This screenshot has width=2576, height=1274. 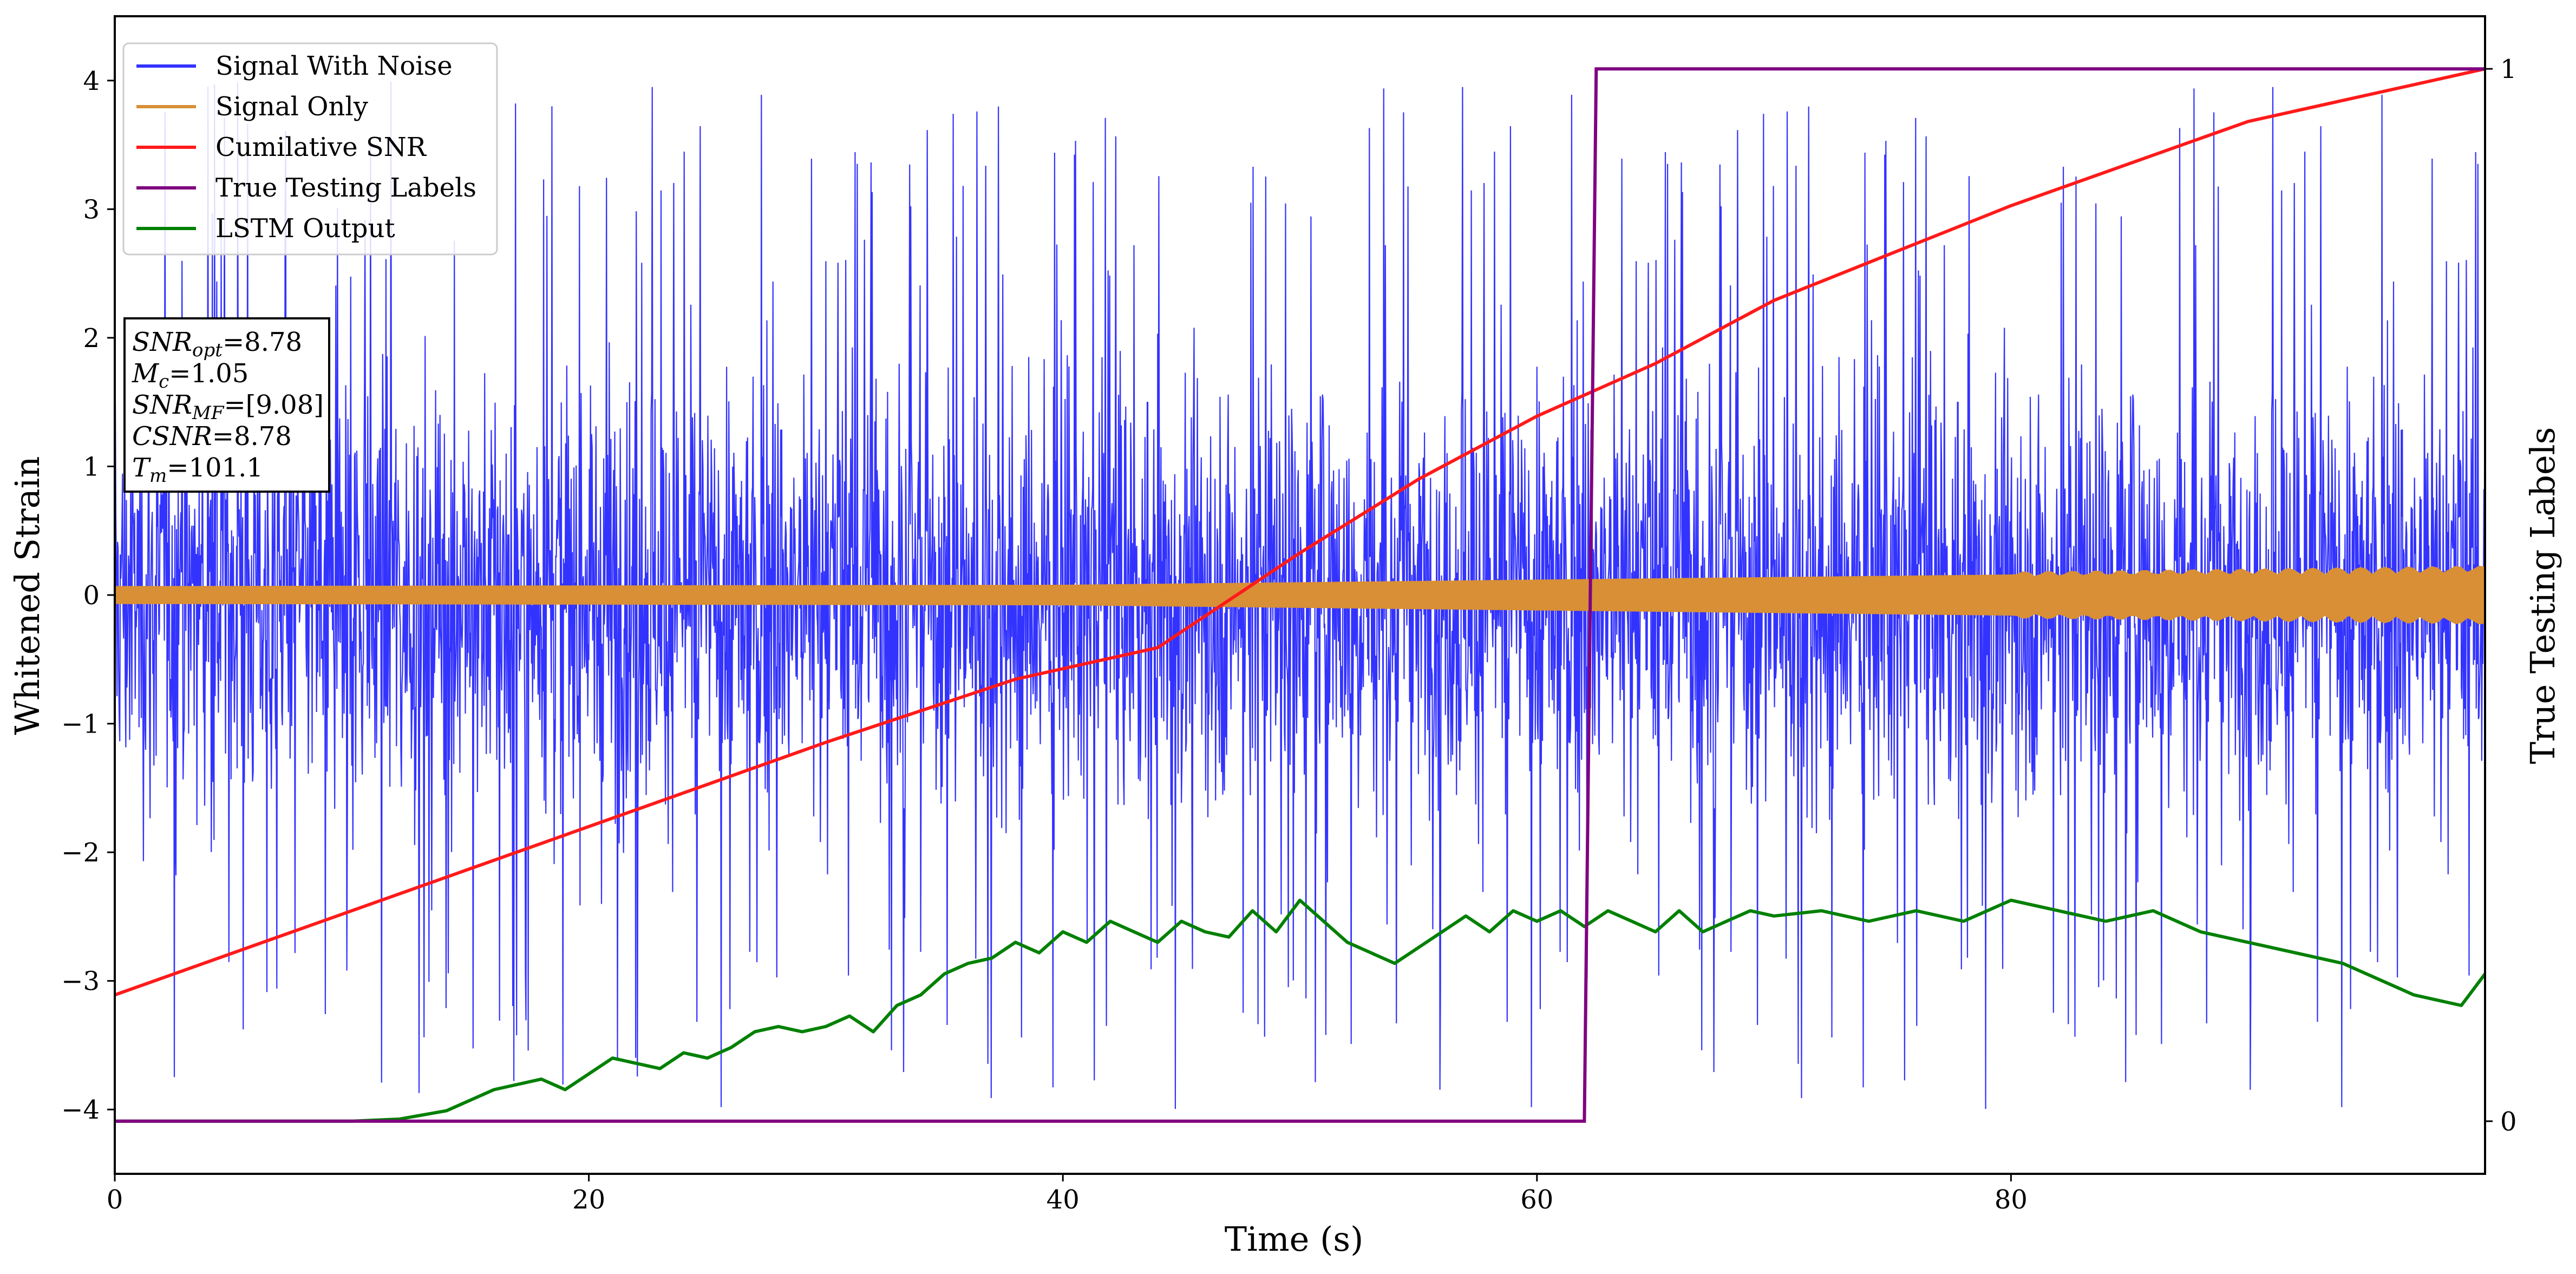 What do you see at coordinates (92, 81) in the screenshot?
I see `y-tick-label: 4` at bounding box center [92, 81].